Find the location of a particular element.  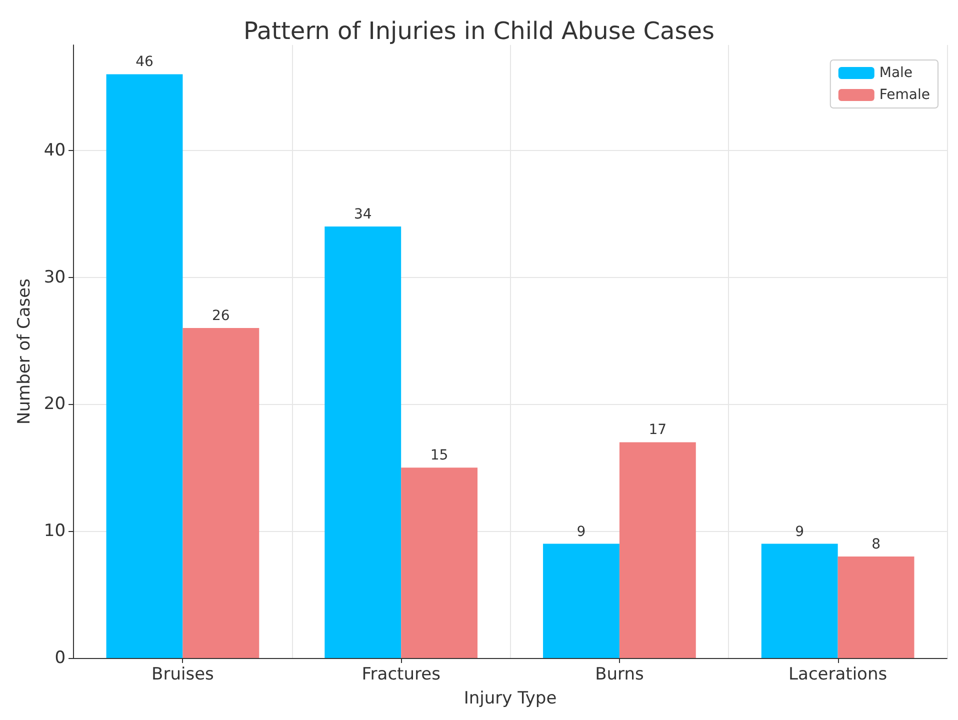

x-tick-label: Burns is located at coordinates (619, 674).